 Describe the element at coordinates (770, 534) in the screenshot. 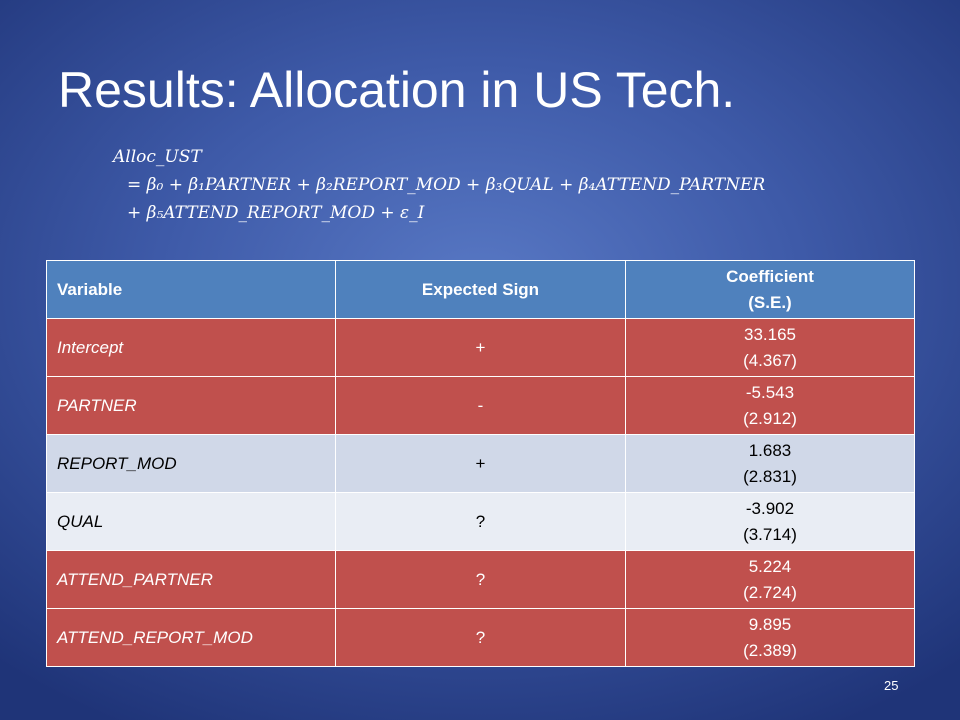

I see `row-standard-error: (3.714)` at that location.